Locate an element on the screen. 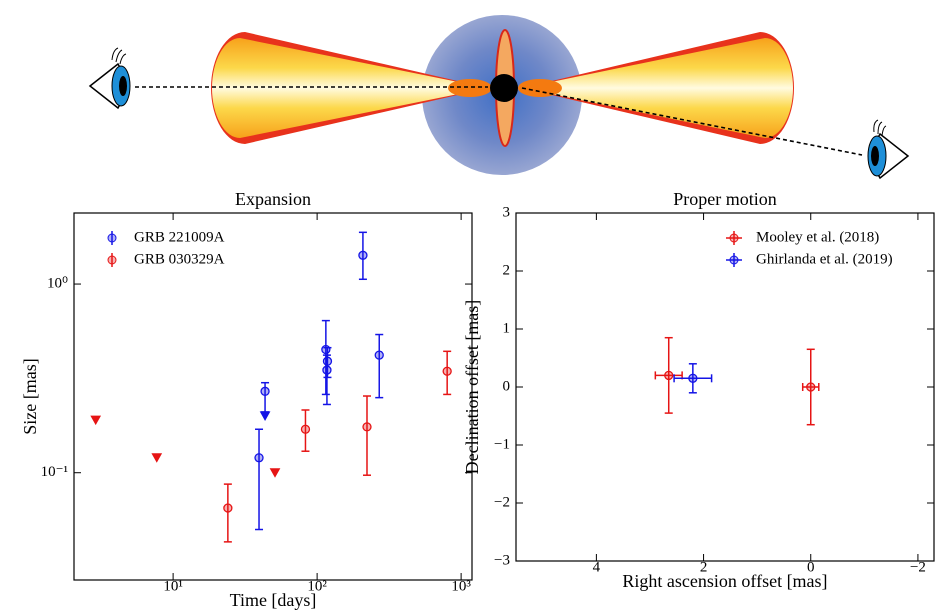  y-tick-label: 0 is located at coordinates (507, 386).